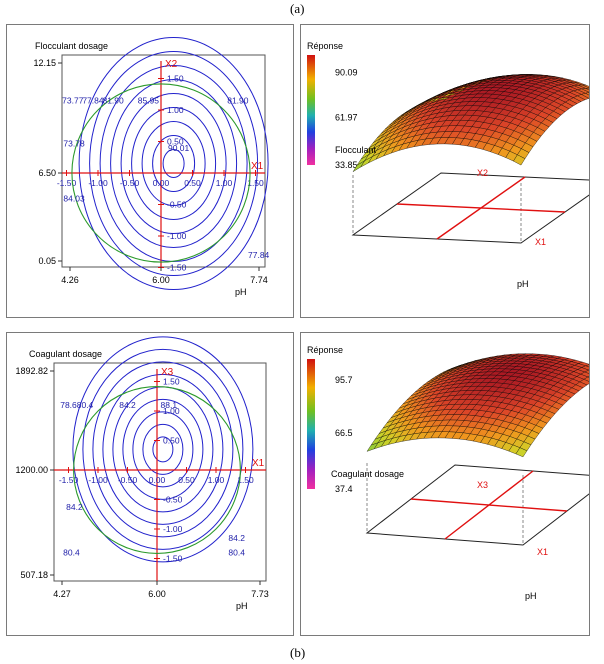  What do you see at coordinates (344, 380) in the screenshot?
I see `colorbar-tick-label: 95.7` at bounding box center [344, 380].